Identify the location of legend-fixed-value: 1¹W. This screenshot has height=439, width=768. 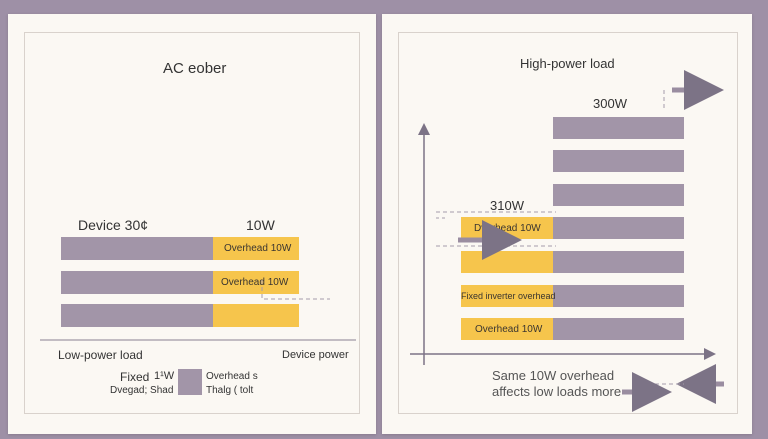
(164, 376).